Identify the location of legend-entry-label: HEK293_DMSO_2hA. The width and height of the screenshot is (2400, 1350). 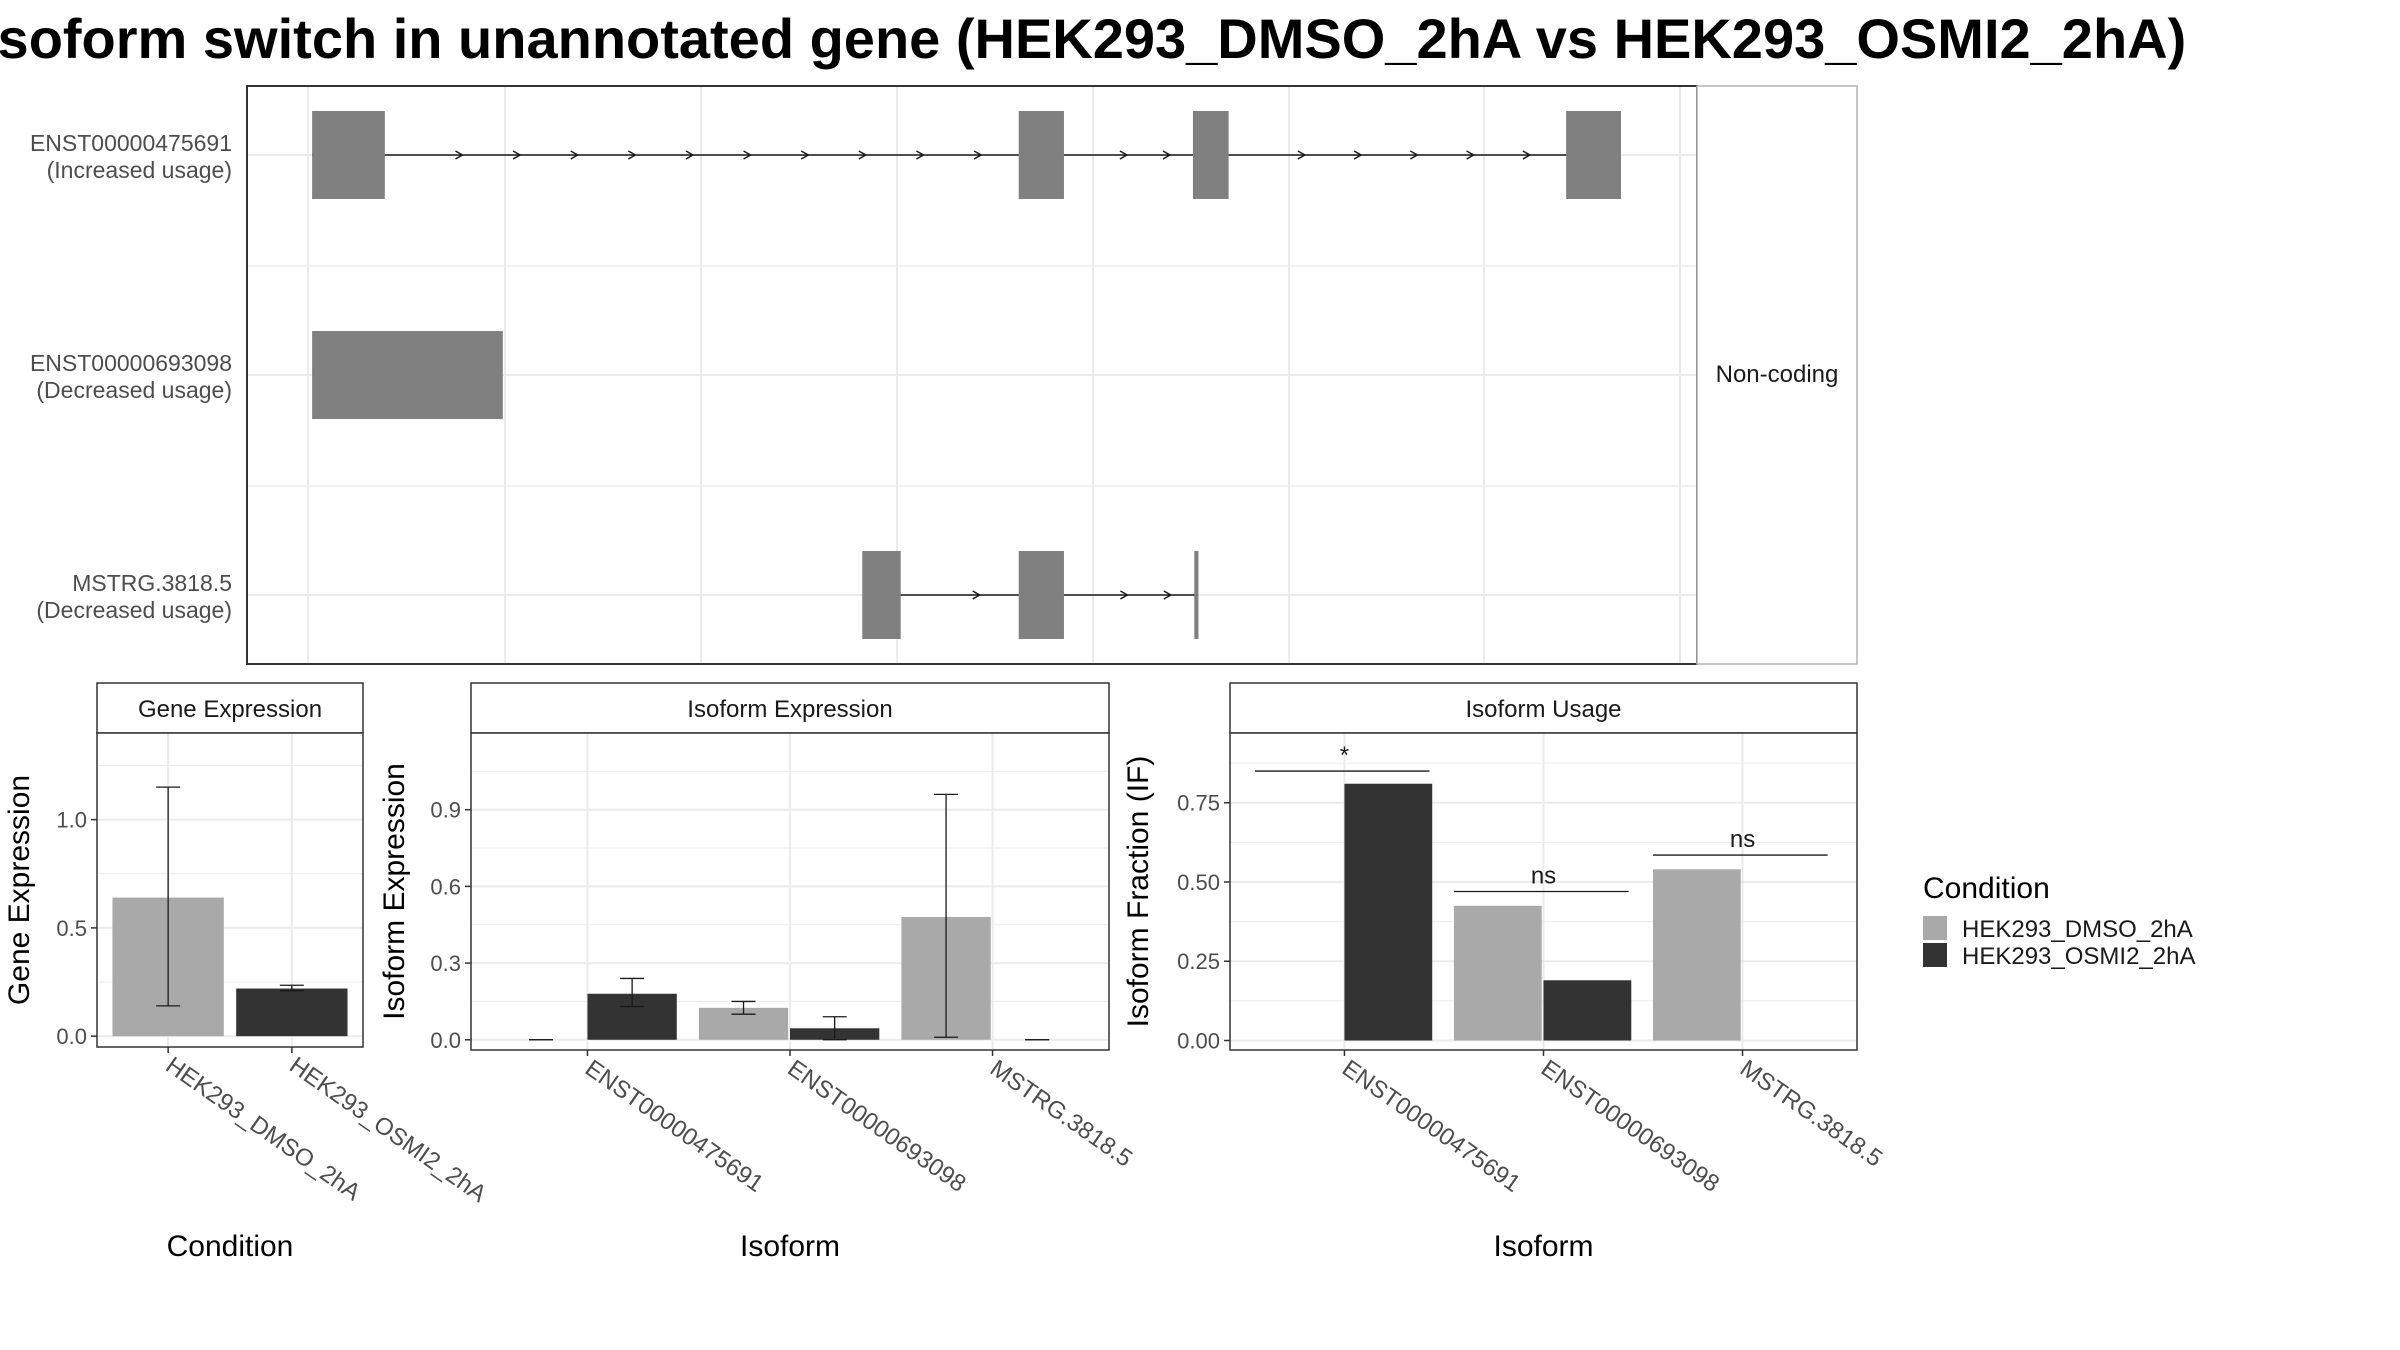
(2077, 929).